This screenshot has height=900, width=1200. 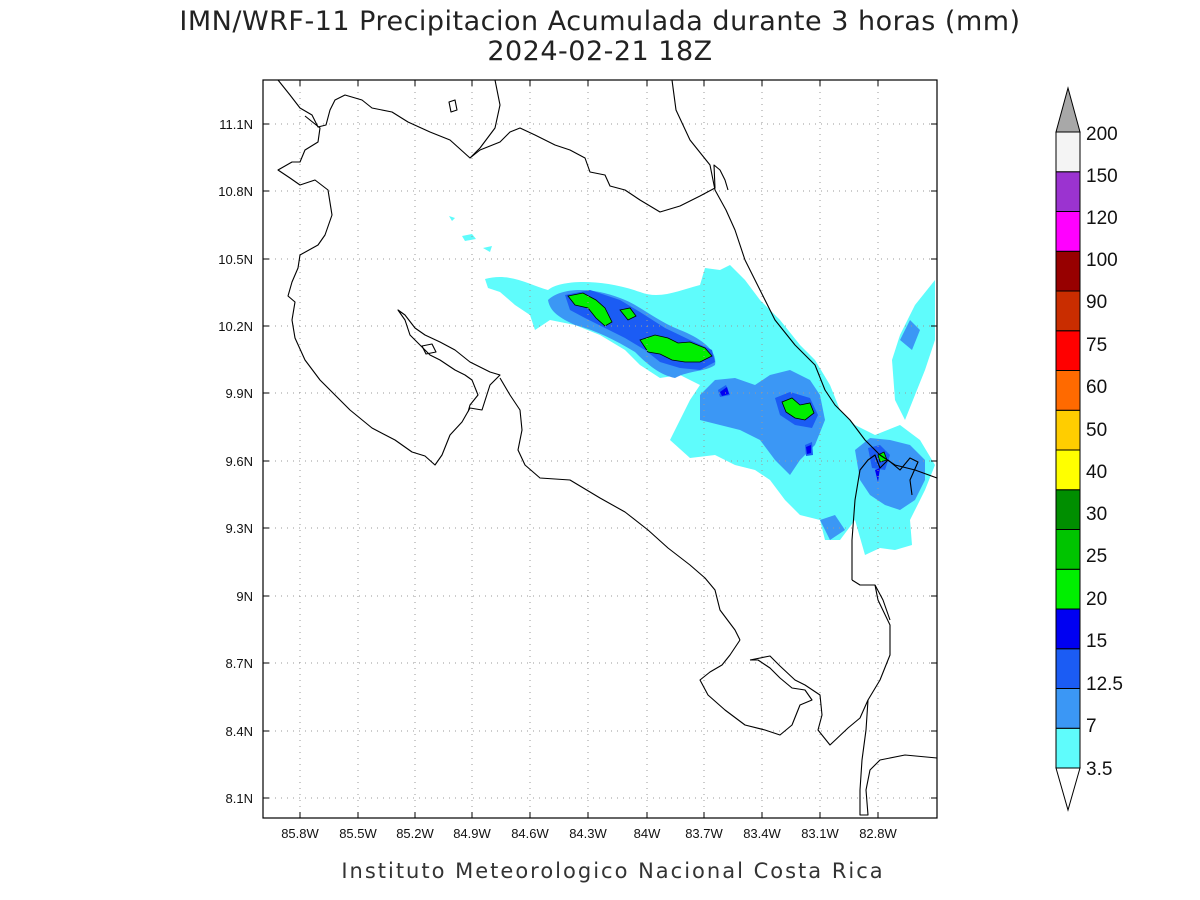 I want to click on map-subtitle-date: 2024-02-21 18Z, so click(x=599, y=51).